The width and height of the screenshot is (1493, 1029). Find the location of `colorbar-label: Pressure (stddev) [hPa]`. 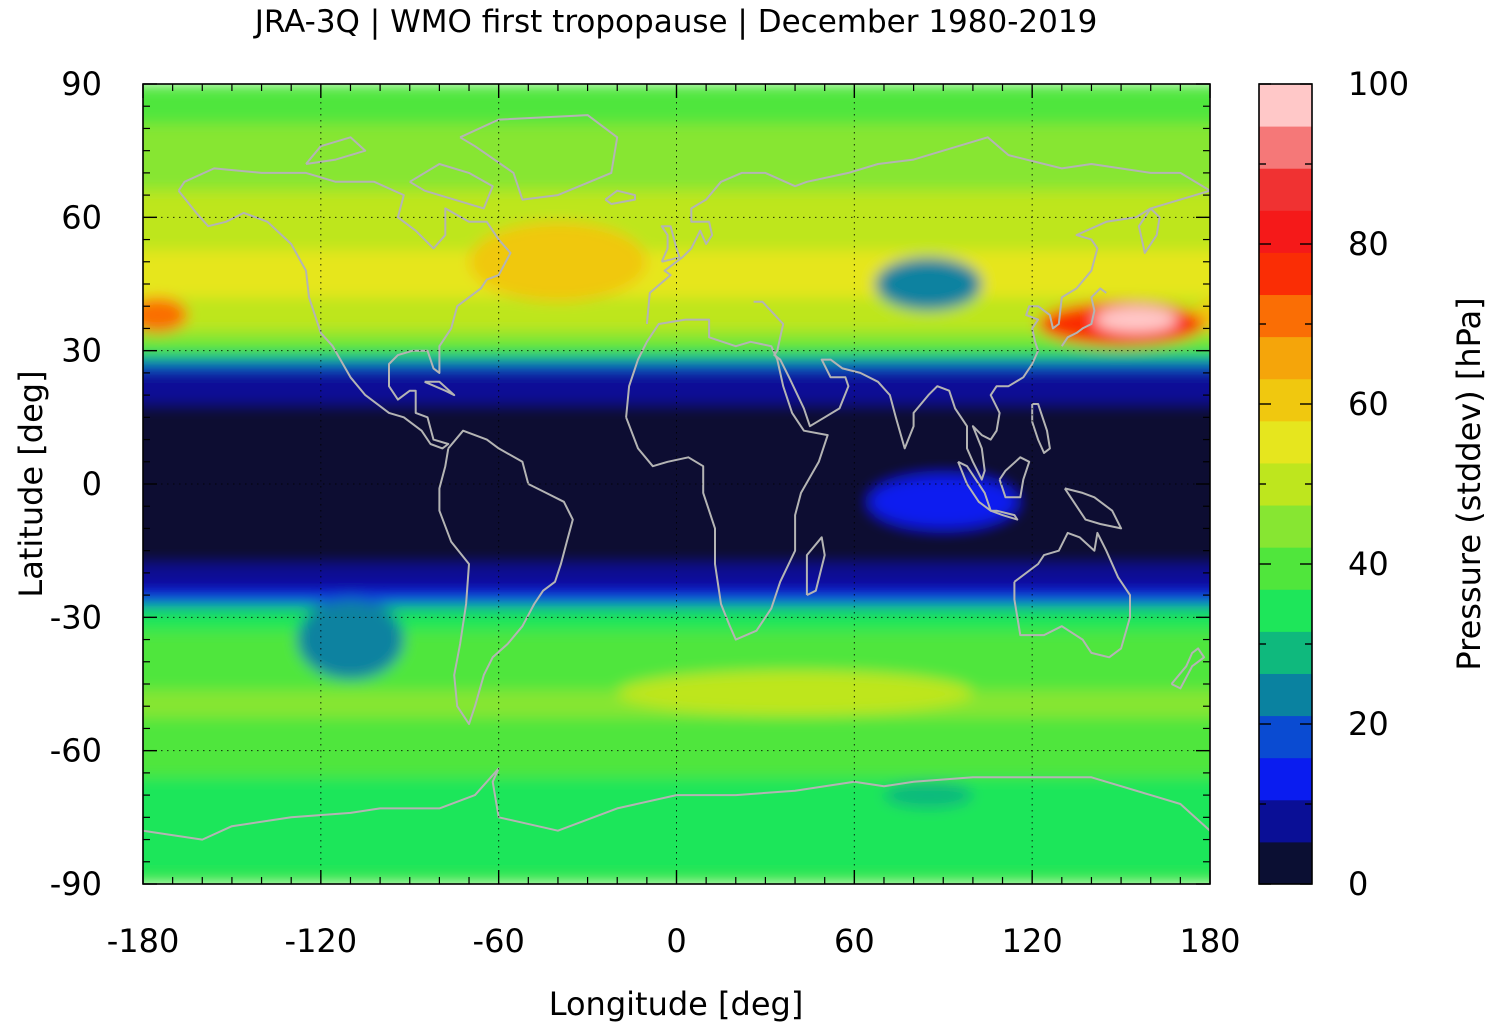

colorbar-label: Pressure (stddev) [hPa] is located at coordinates (1469, 483).